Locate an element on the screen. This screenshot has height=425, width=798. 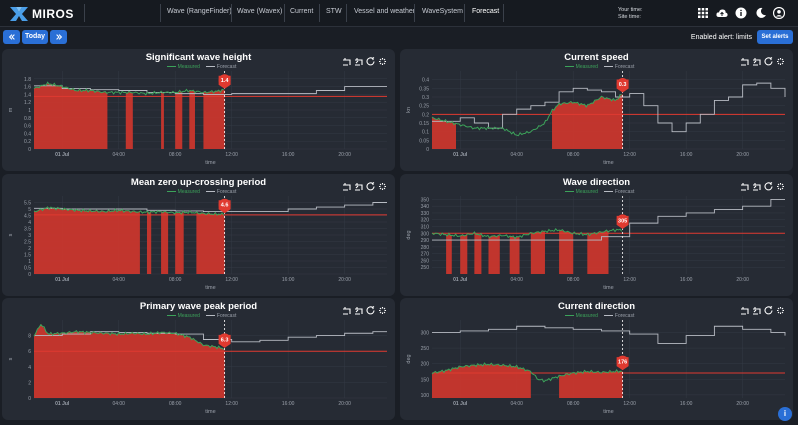
measured-line is located at coordinates (527, 233).